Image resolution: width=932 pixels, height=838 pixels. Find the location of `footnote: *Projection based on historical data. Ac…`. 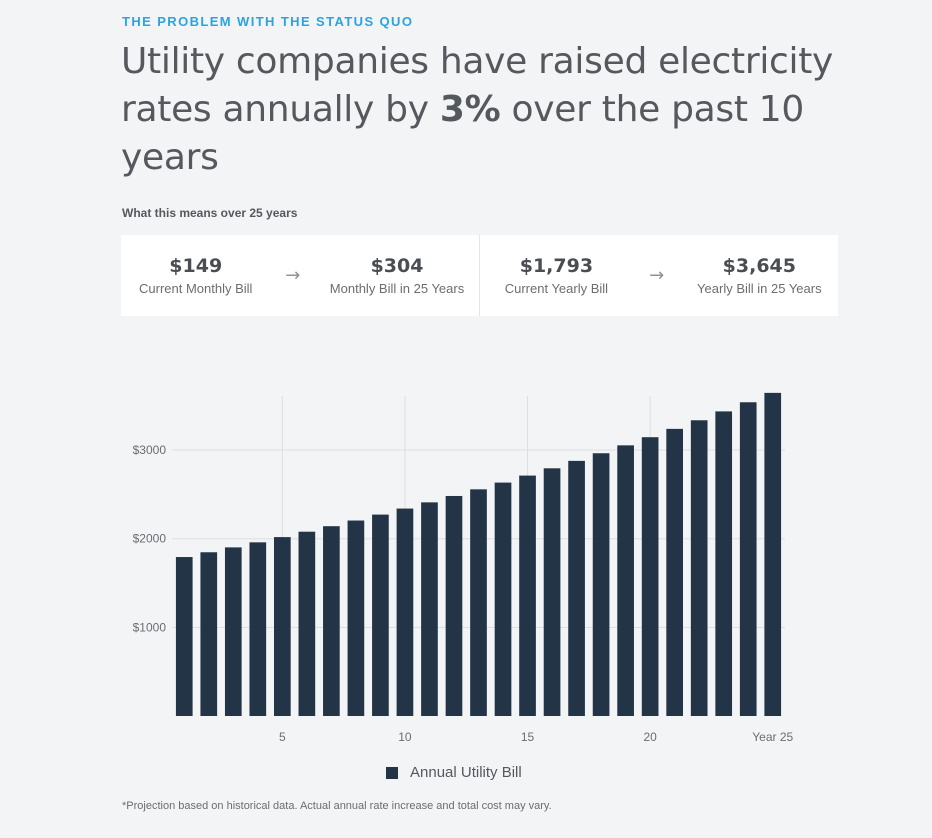

footnote: *Projection based on historical data. Ac… is located at coordinates (337, 806).